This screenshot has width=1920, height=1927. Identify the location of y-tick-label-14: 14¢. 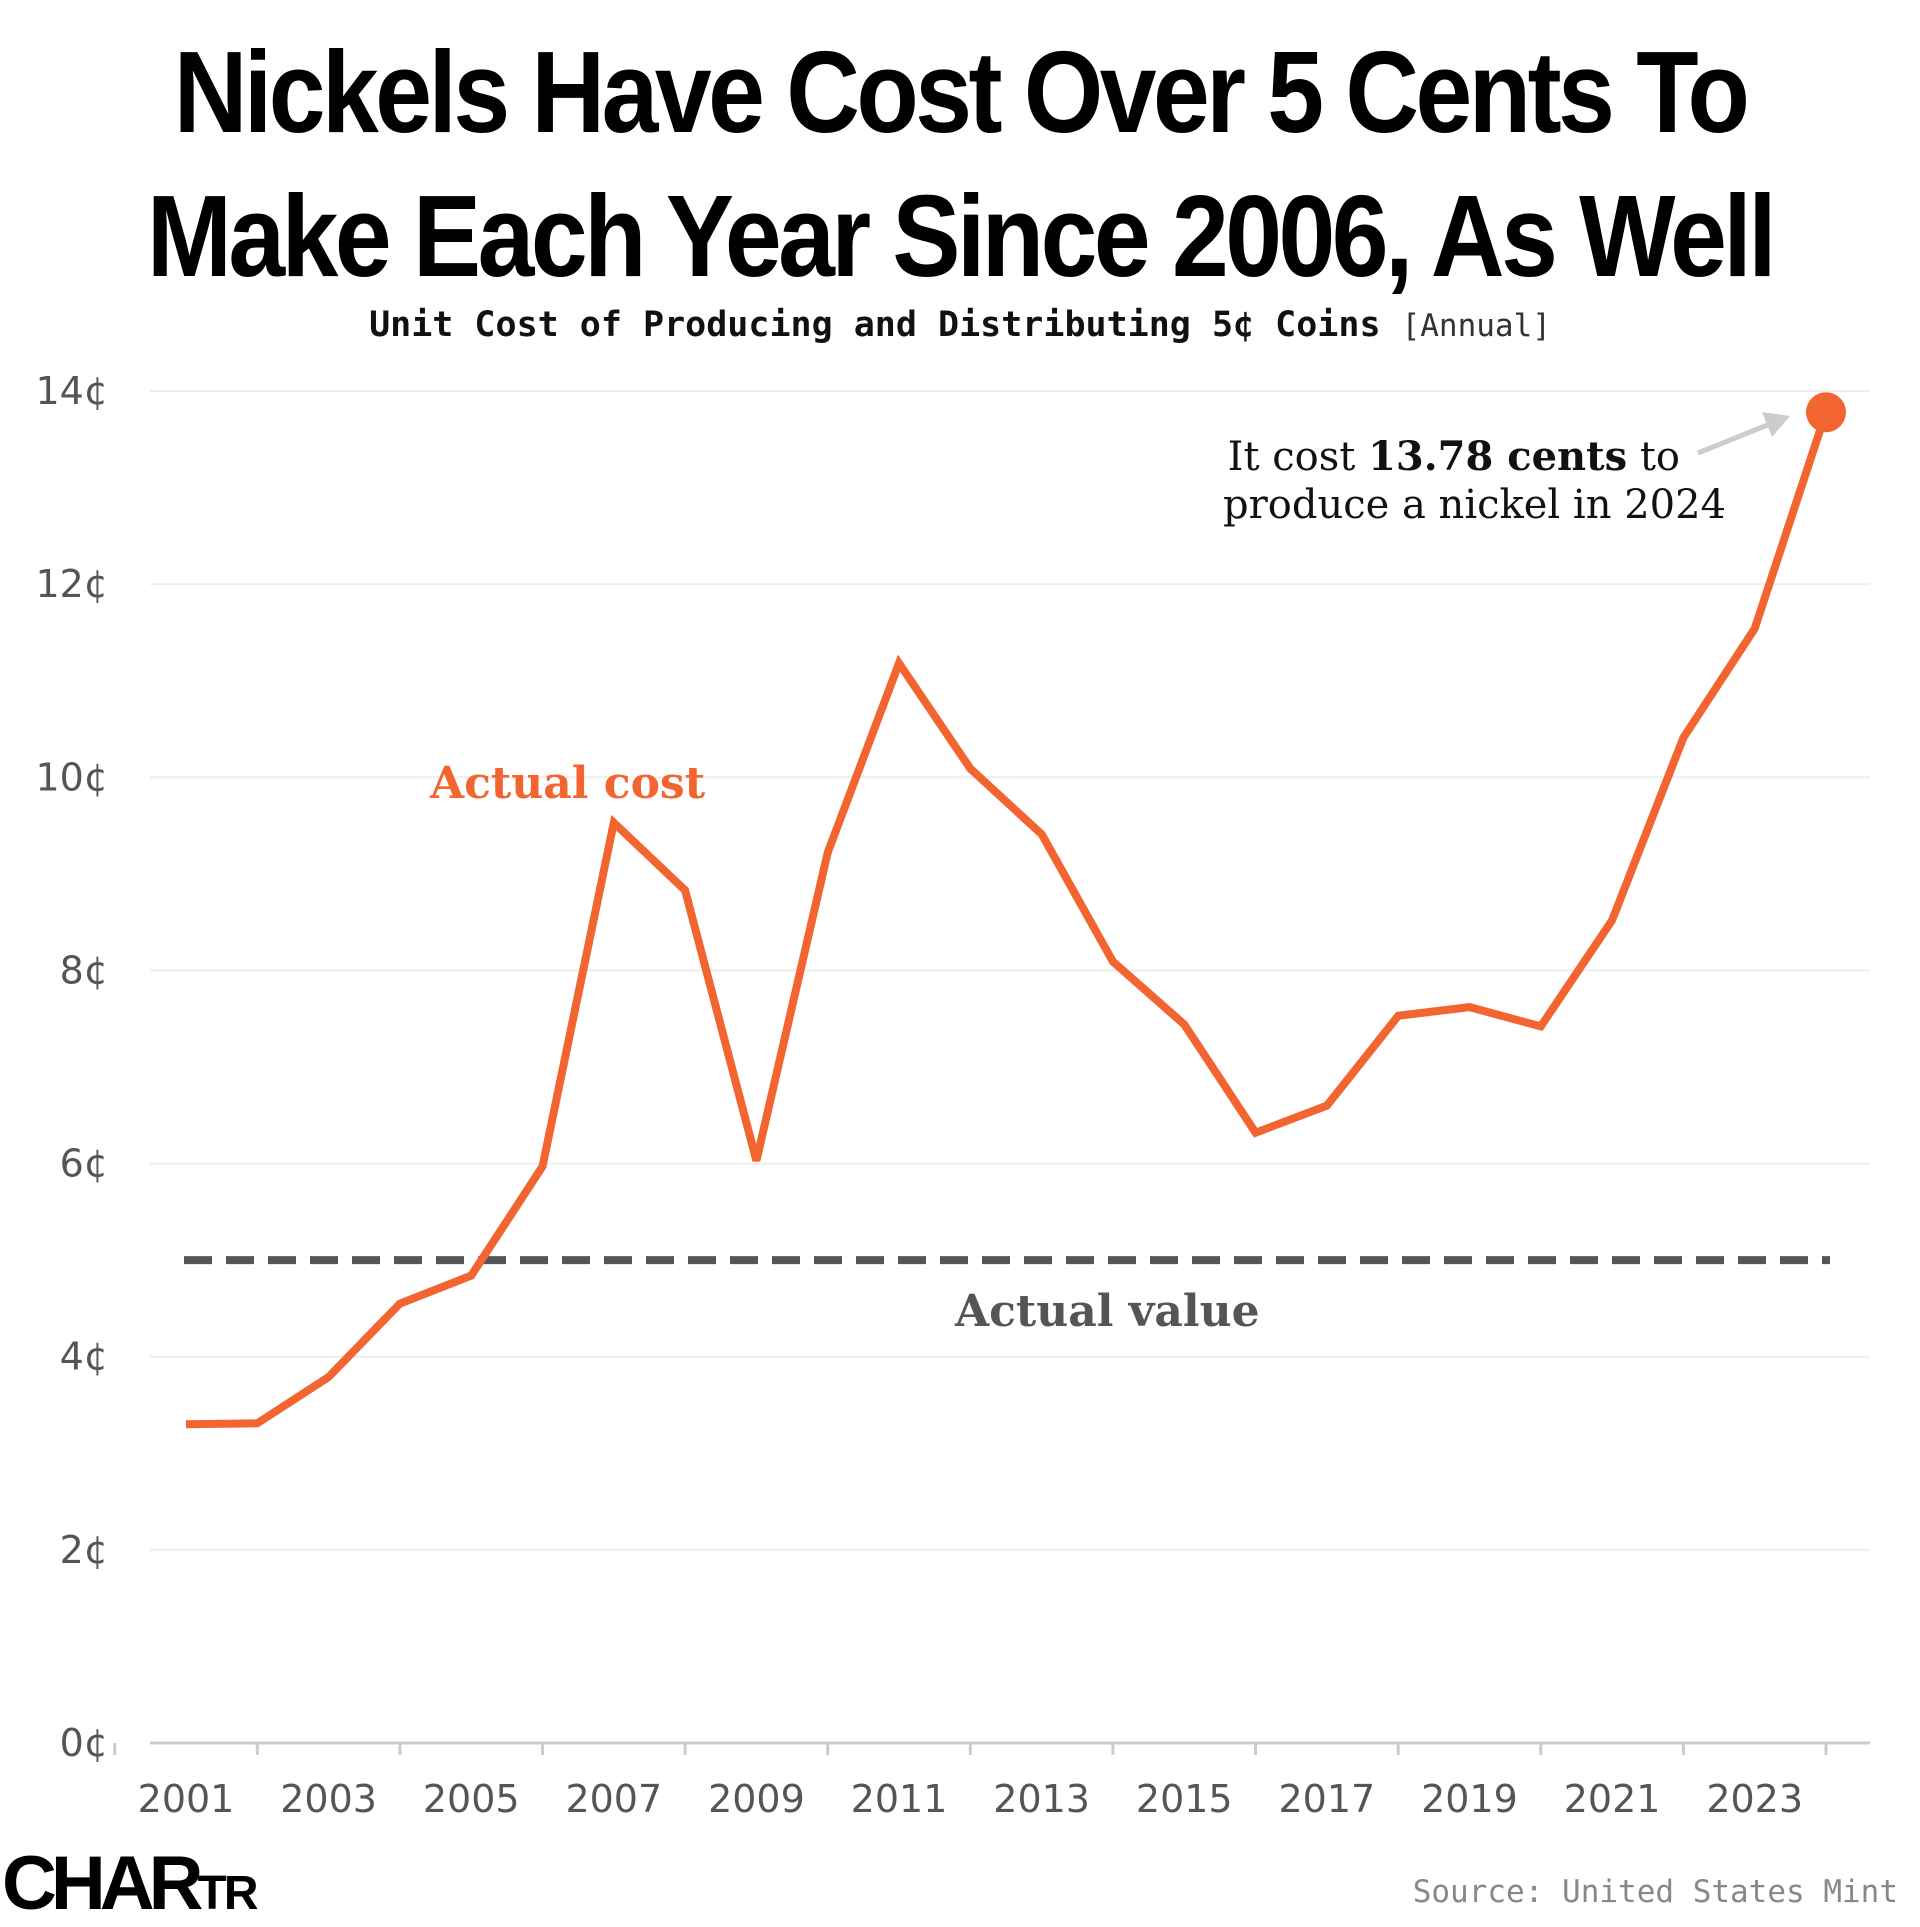
(71, 391).